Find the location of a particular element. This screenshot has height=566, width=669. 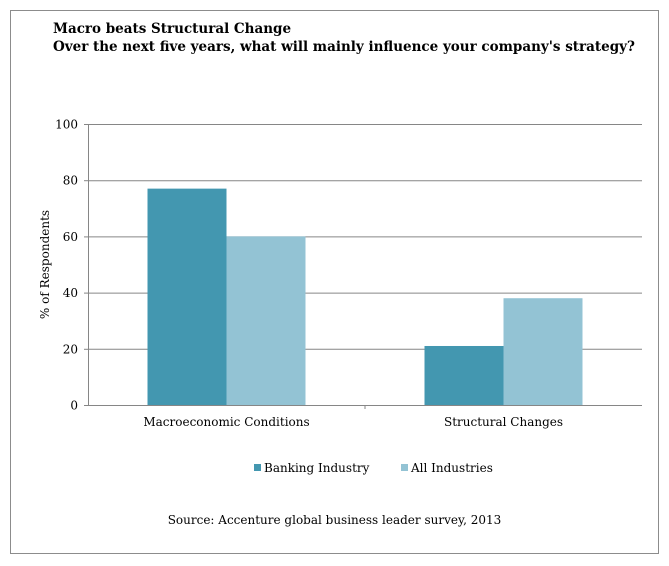

x-tick-label: Macroeconomic Conditions is located at coordinates (226, 422).